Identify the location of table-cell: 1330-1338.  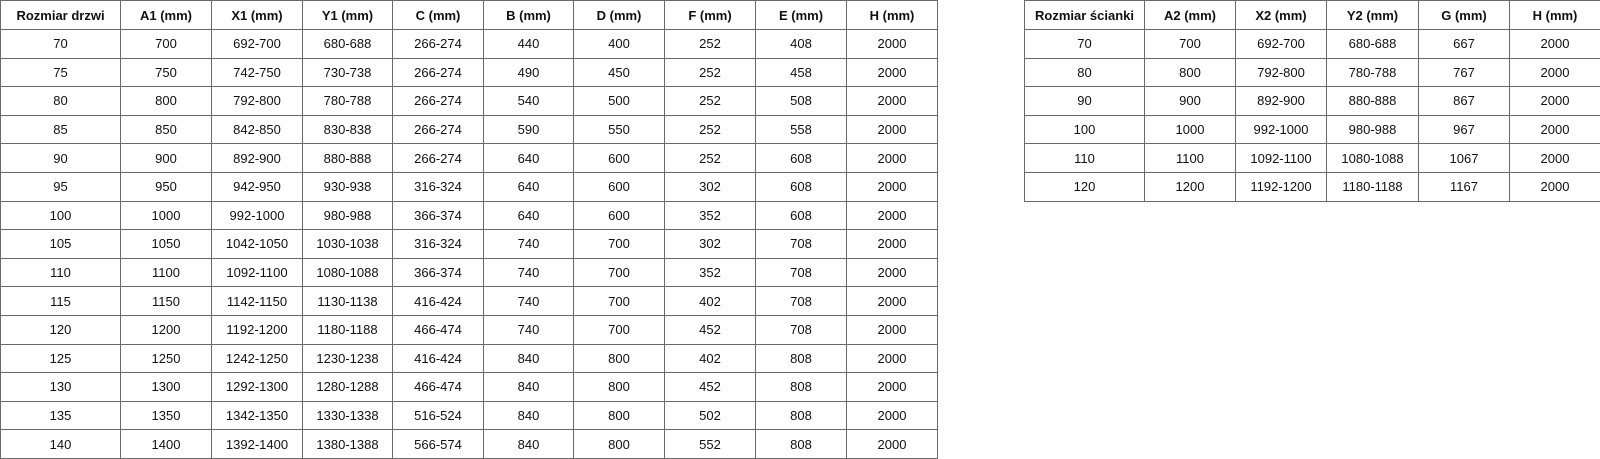
(347, 415).